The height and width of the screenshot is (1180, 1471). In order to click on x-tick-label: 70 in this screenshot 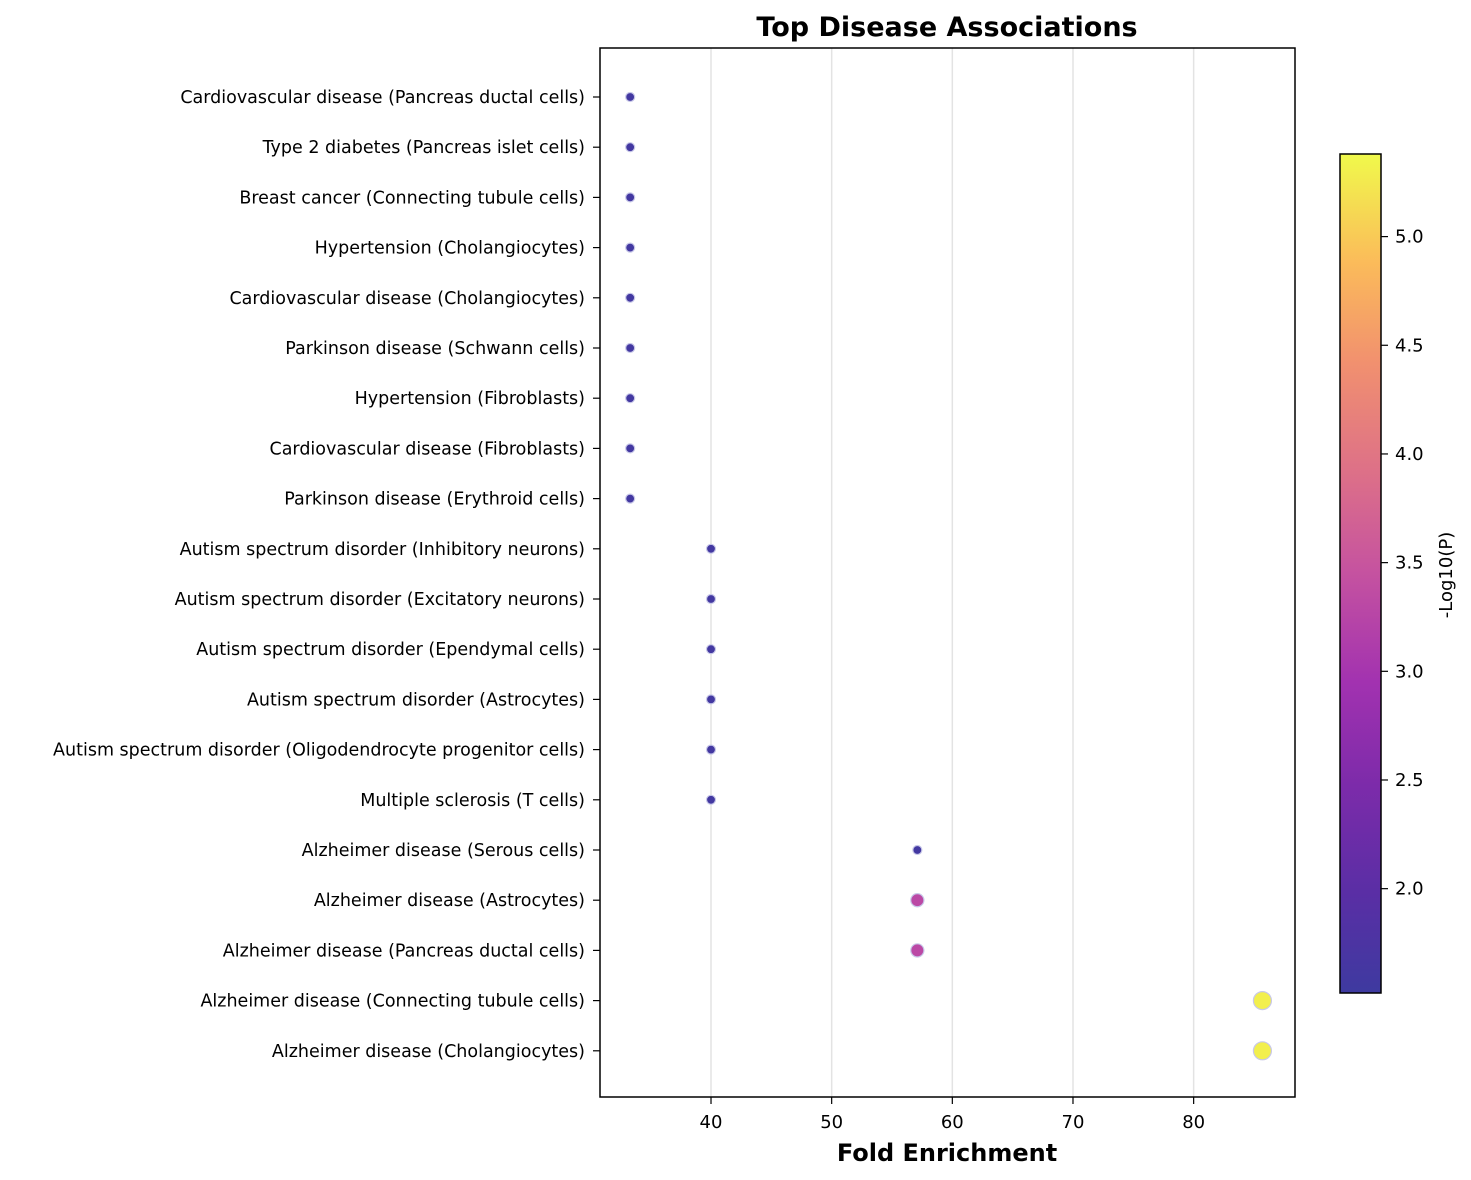, I will do `click(1073, 1122)`.